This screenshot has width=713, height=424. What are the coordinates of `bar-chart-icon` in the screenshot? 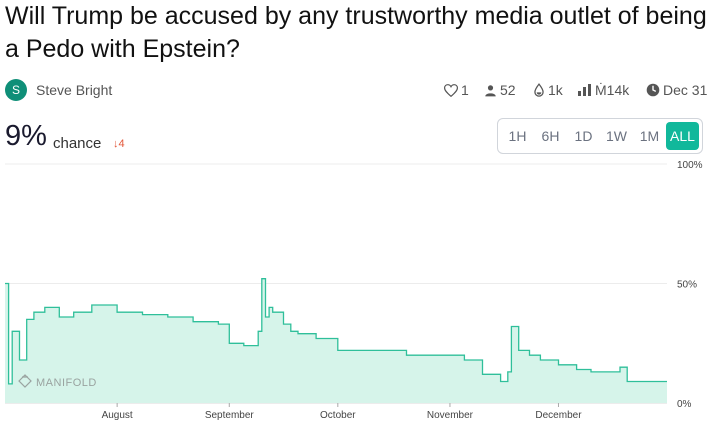 It's located at (584, 90).